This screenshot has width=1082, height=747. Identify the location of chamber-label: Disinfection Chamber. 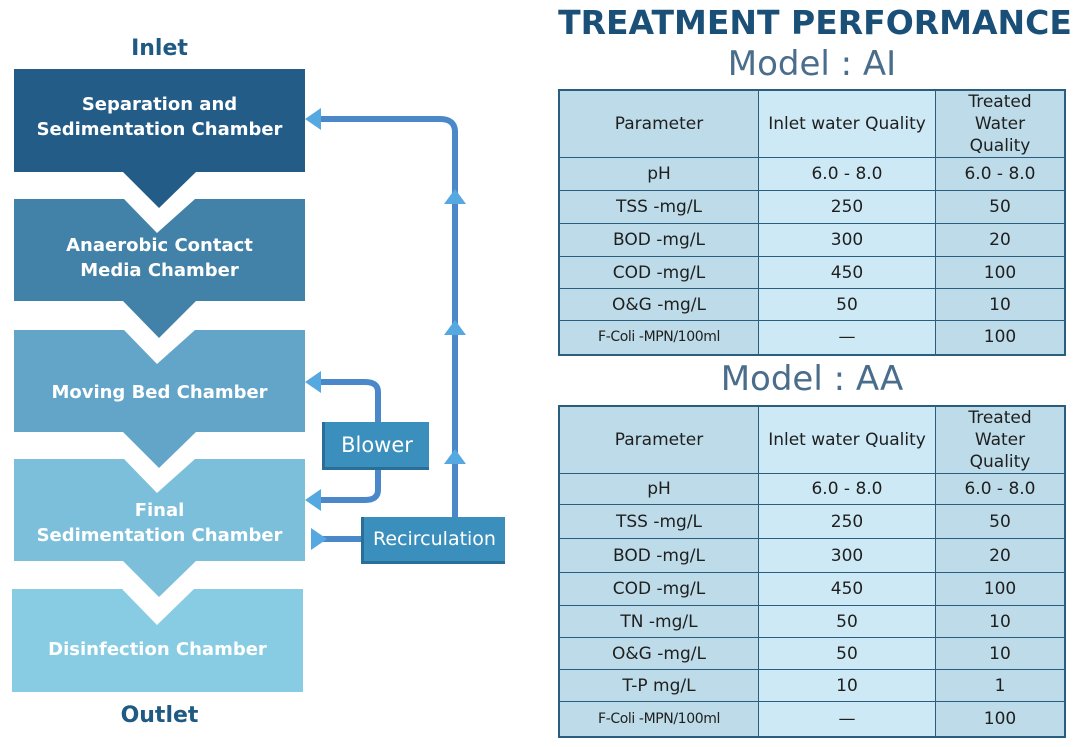
(157, 649).